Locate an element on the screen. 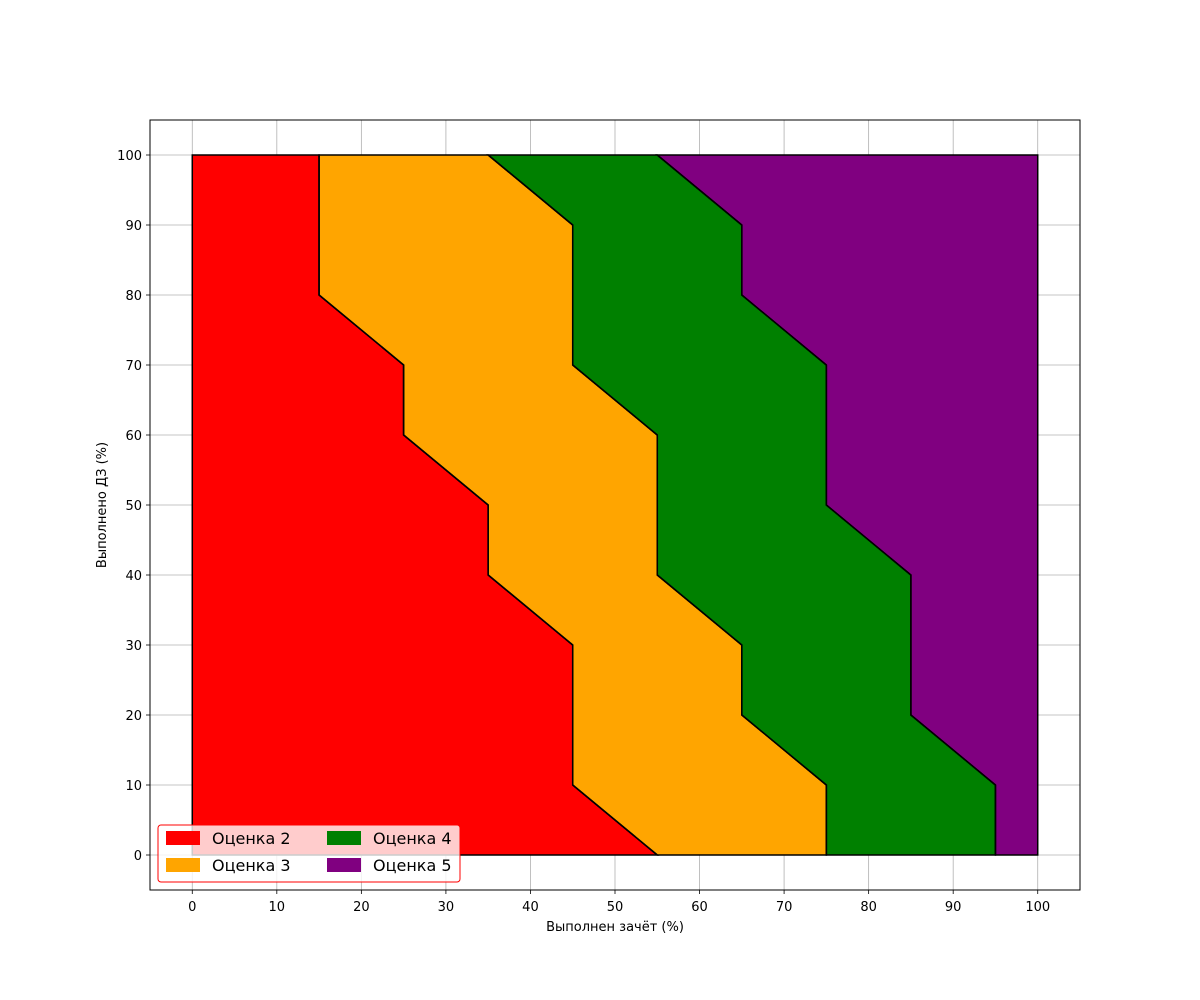 This screenshot has height=1000, width=1200. y-axis-ticks: 0 10 20 30 40 50 60 70 80 90 100 is located at coordinates (133, 506).